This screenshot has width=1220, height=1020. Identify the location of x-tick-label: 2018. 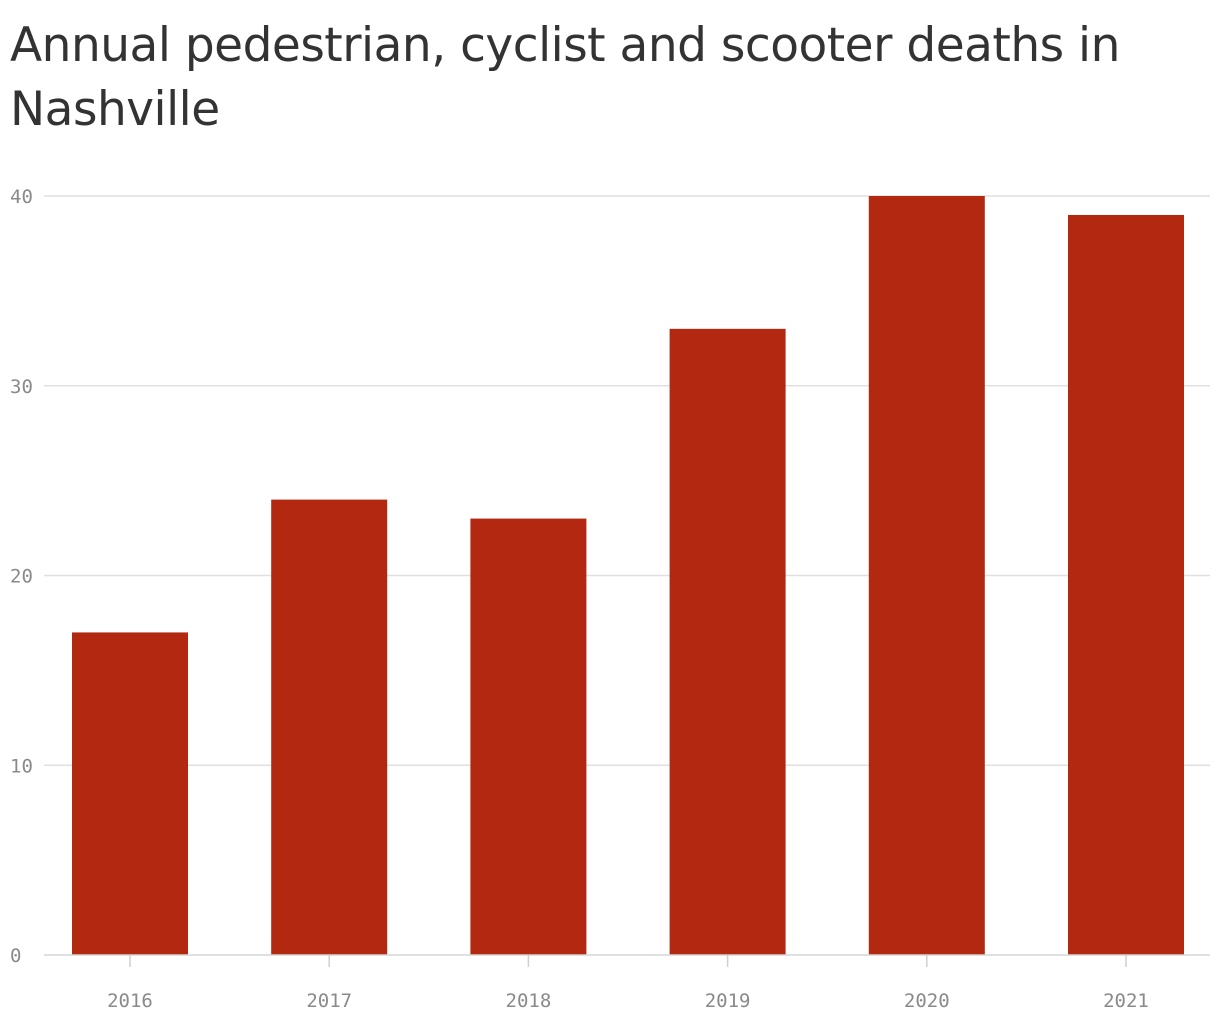
(529, 1001).